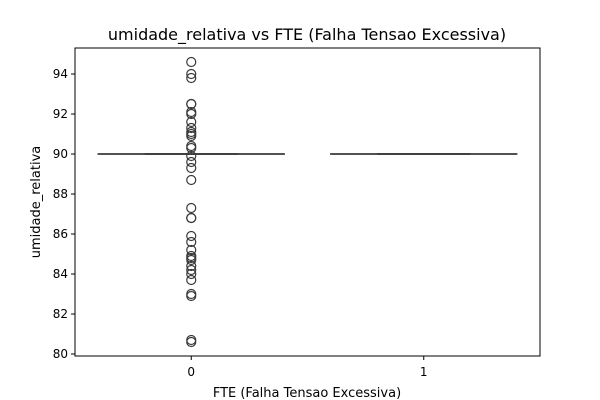 This screenshot has height=400, width=600. Describe the element at coordinates (60, 314) in the screenshot. I see `y-tick-label: 82` at that location.